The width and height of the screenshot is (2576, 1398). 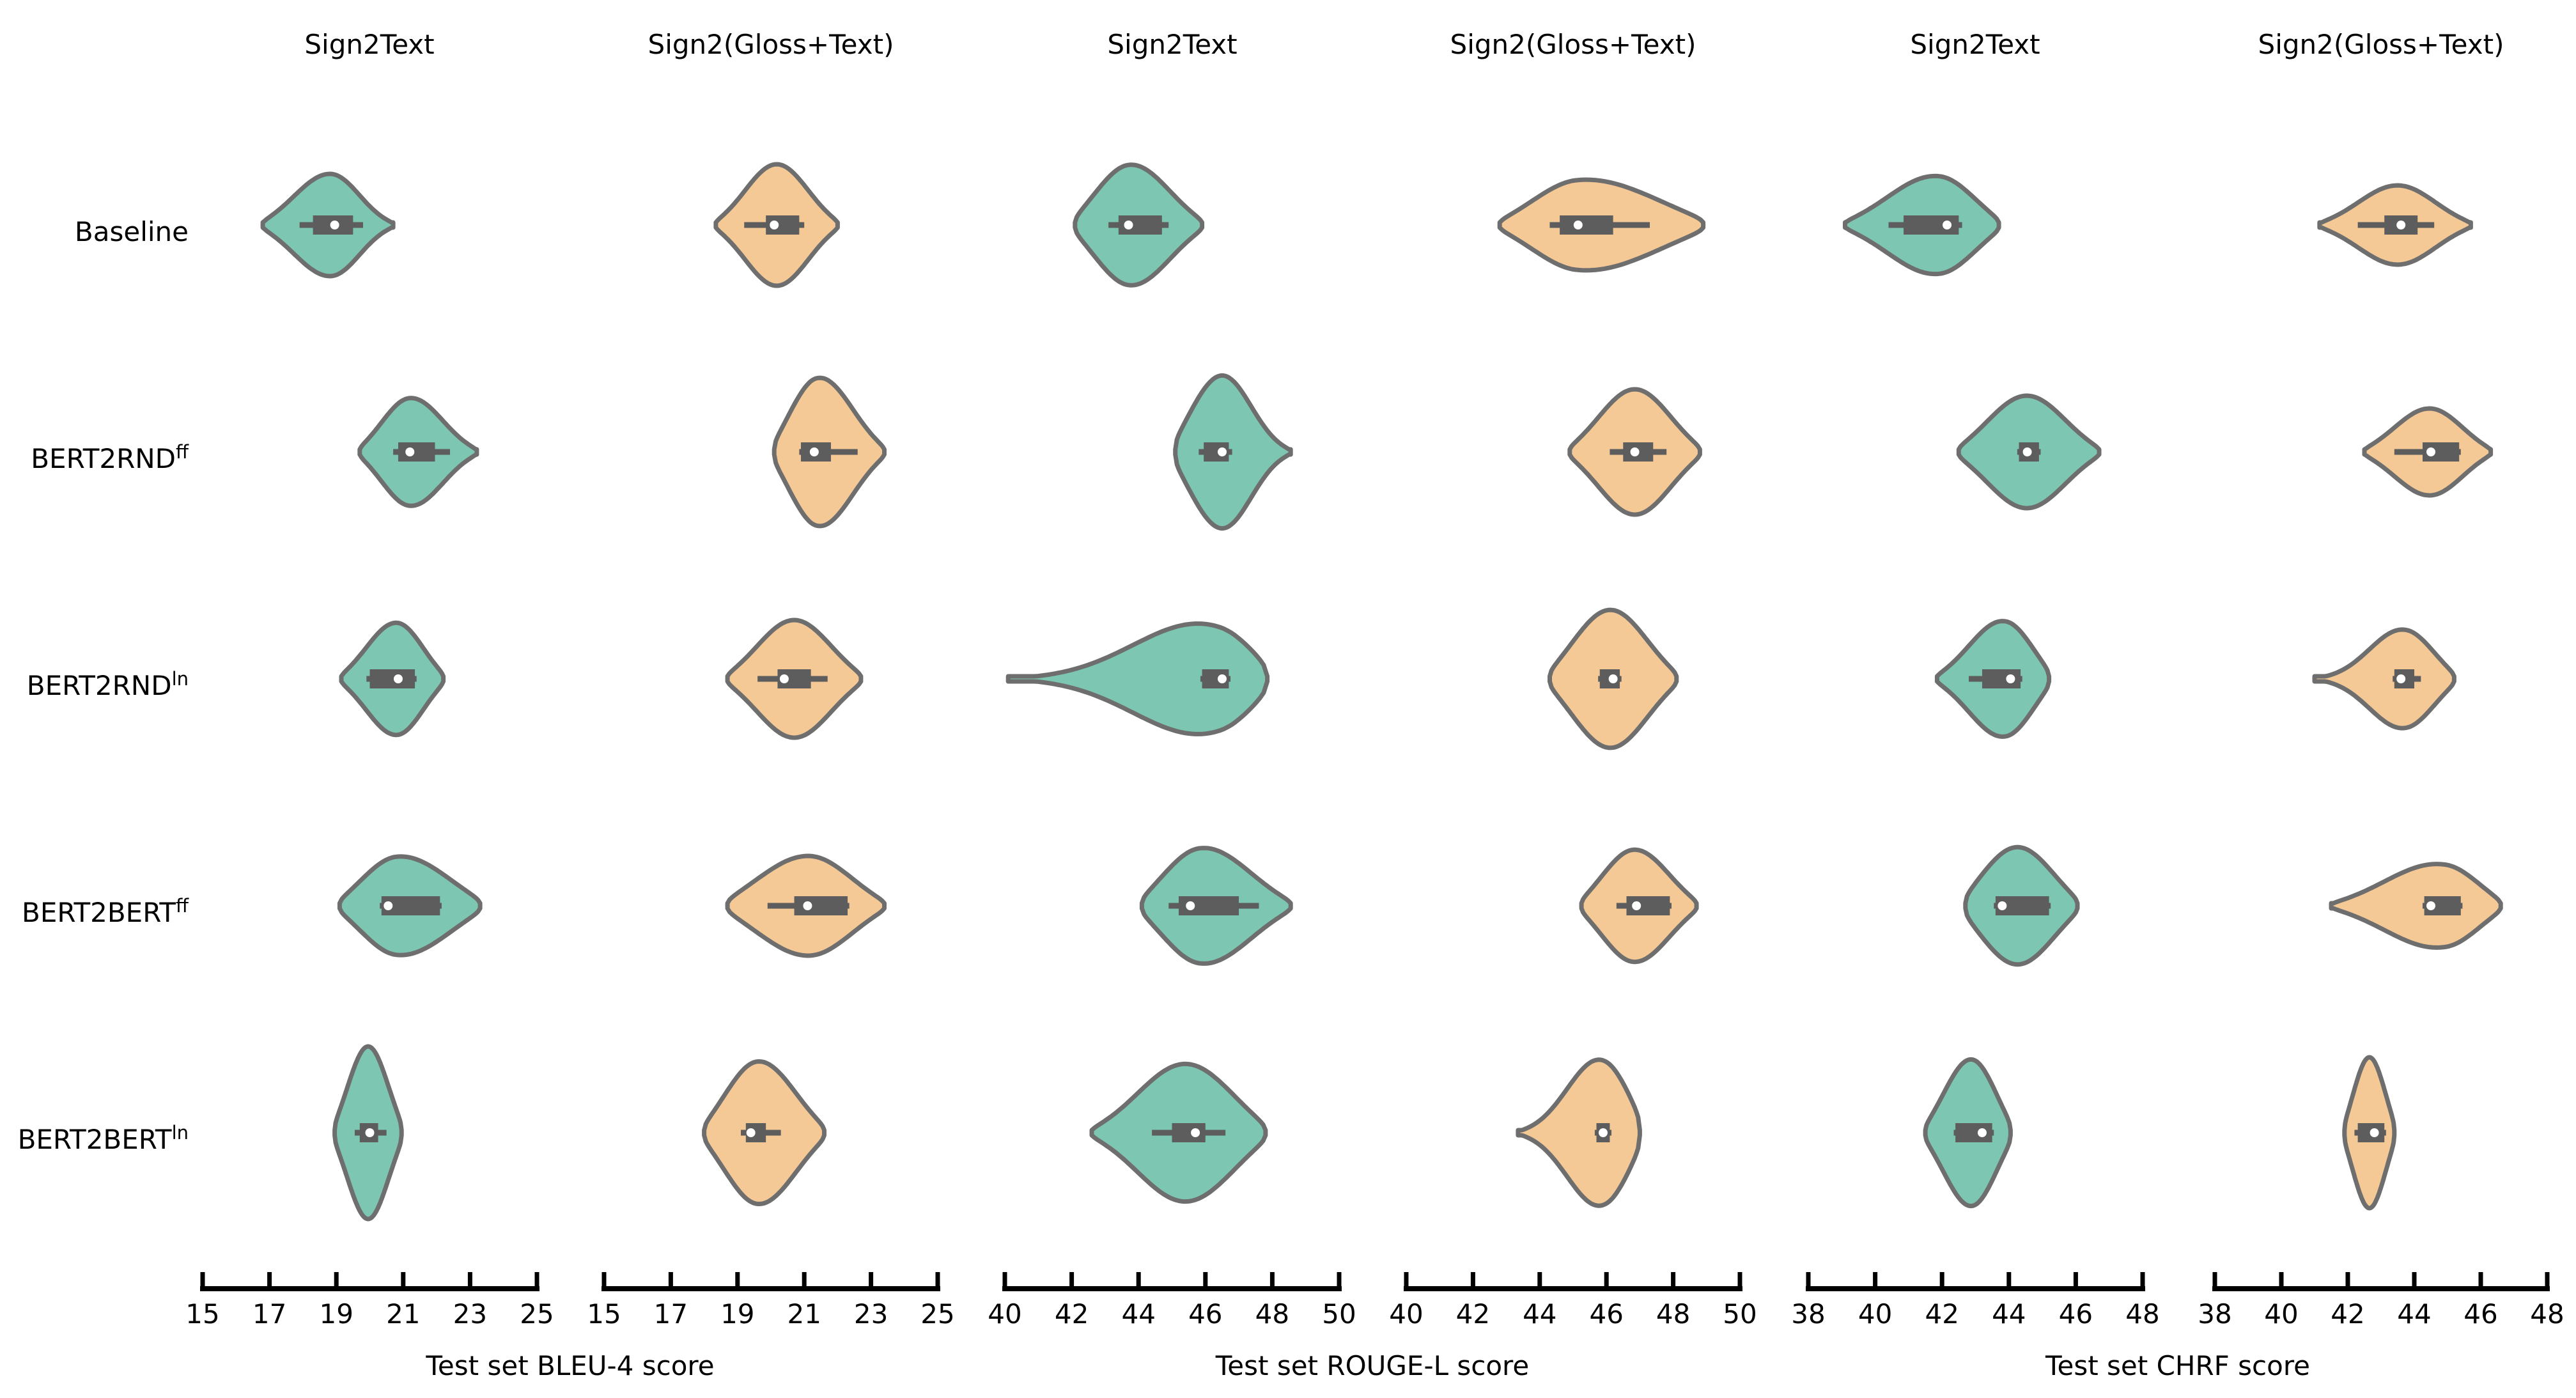 I want to click on row-label-bert2rnd-ln: BERT2RNDln, so click(x=95, y=682).